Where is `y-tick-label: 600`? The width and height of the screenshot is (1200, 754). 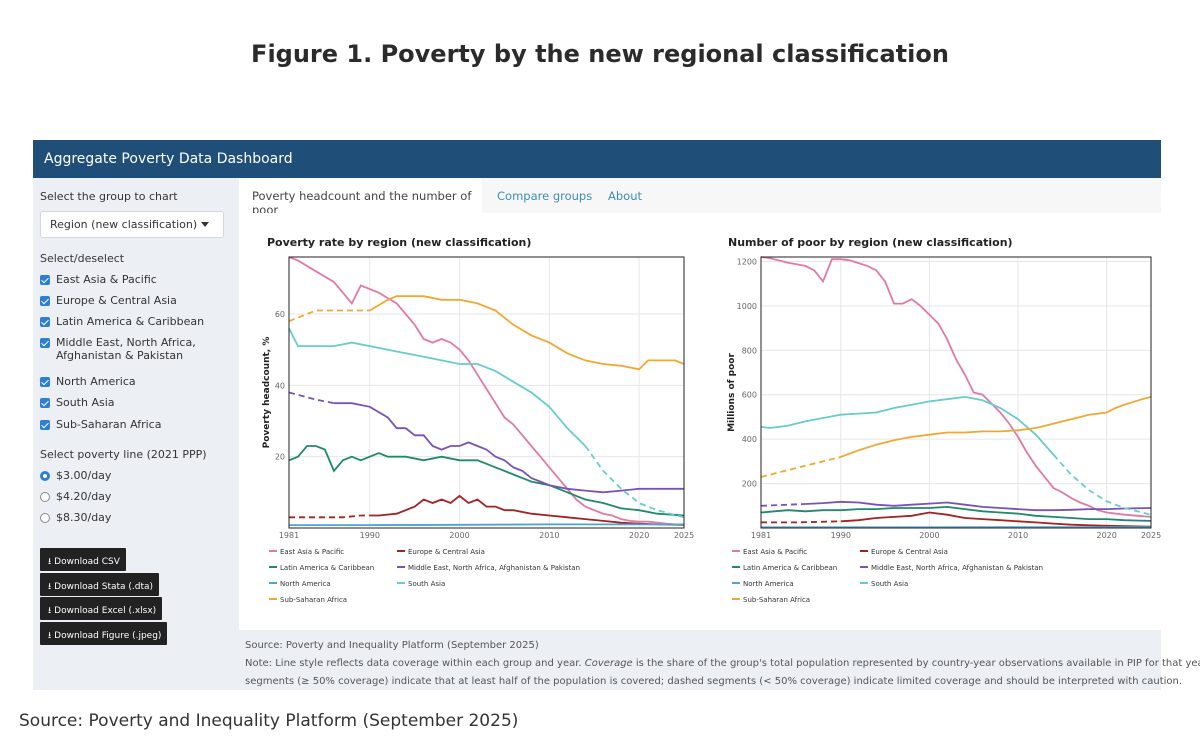
y-tick-label: 600 is located at coordinates (749, 395).